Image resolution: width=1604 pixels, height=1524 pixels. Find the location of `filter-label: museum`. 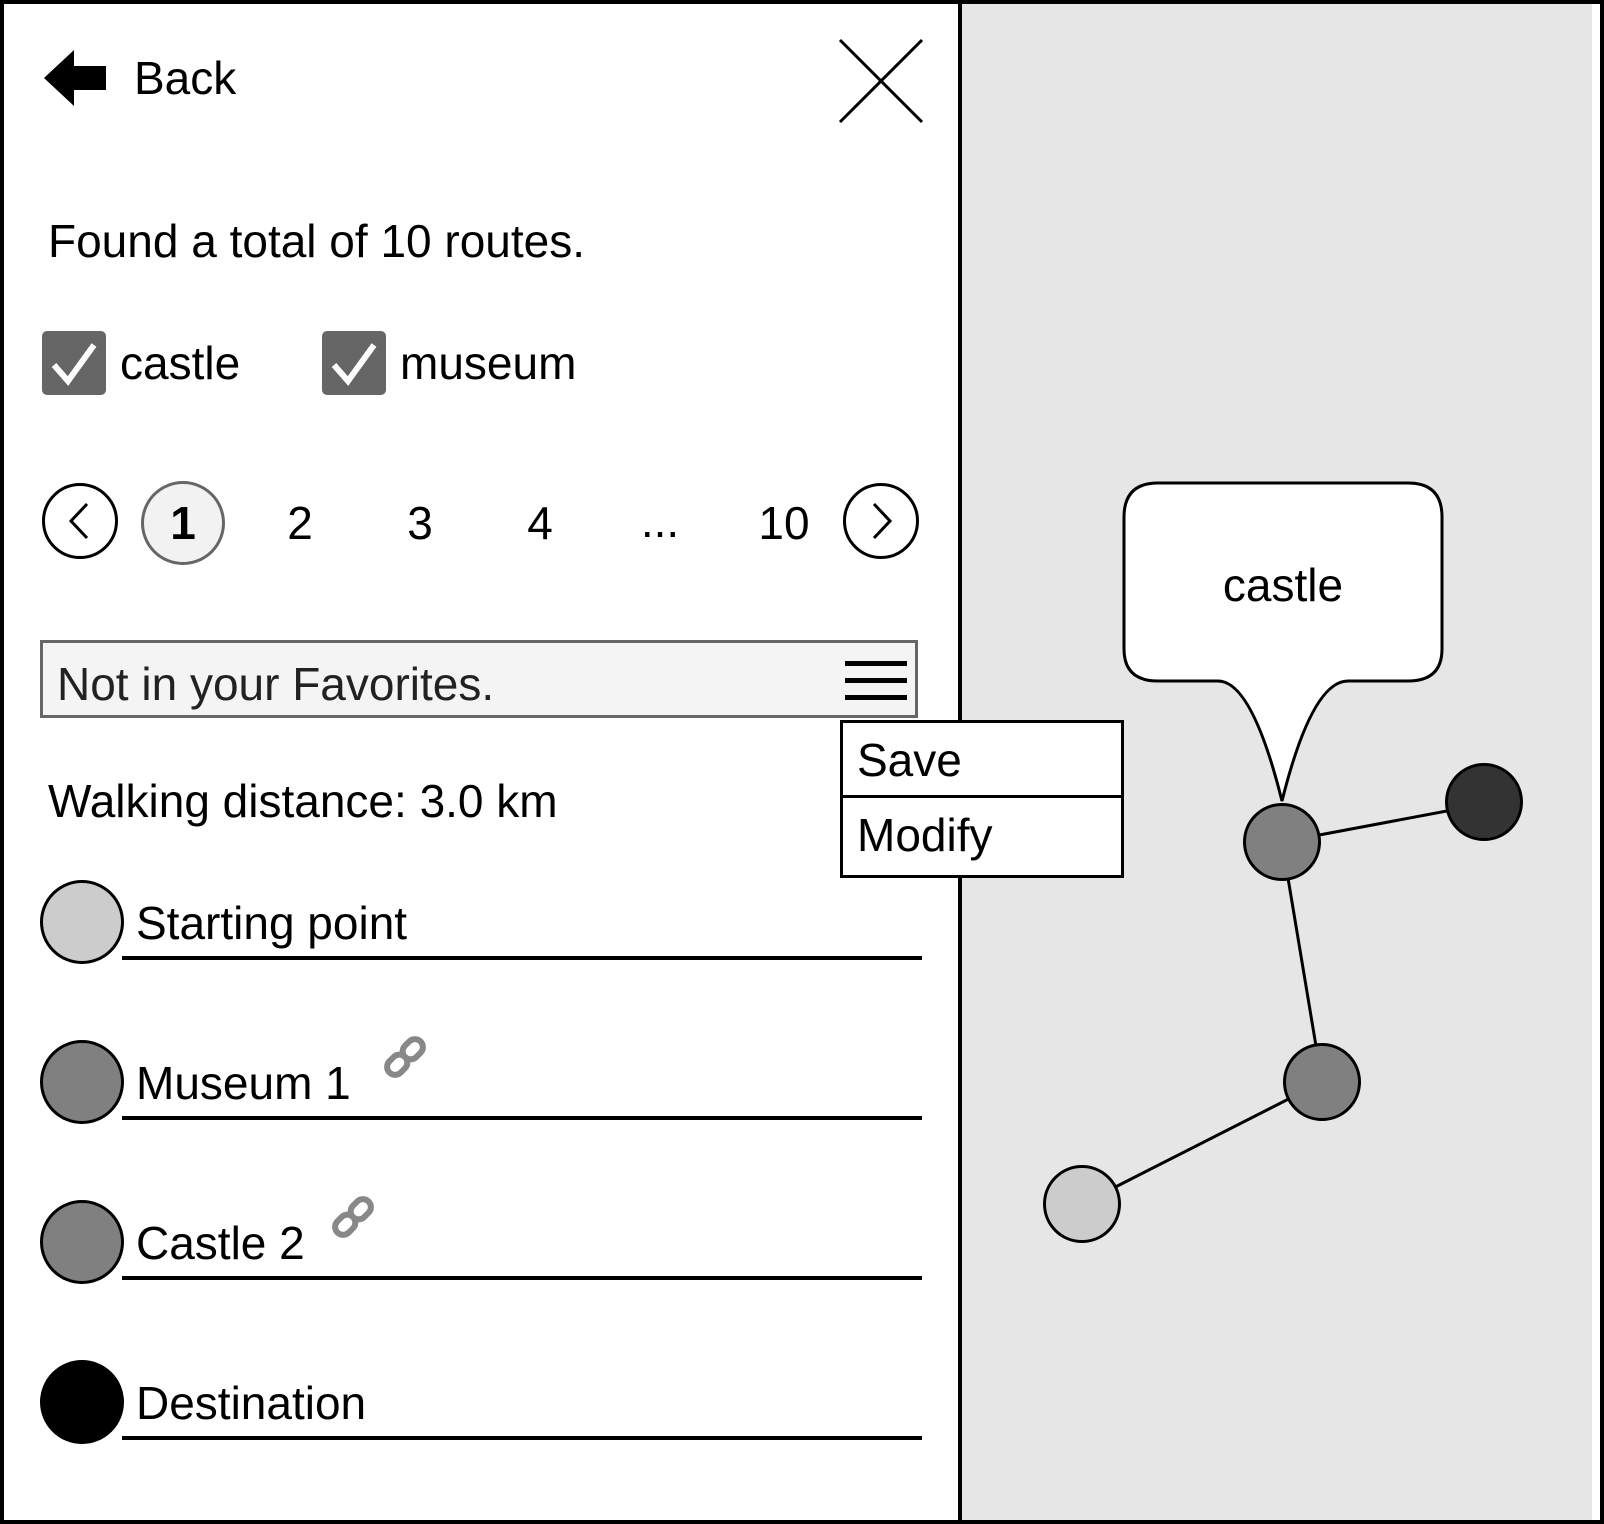

filter-label: museum is located at coordinates (488, 363).